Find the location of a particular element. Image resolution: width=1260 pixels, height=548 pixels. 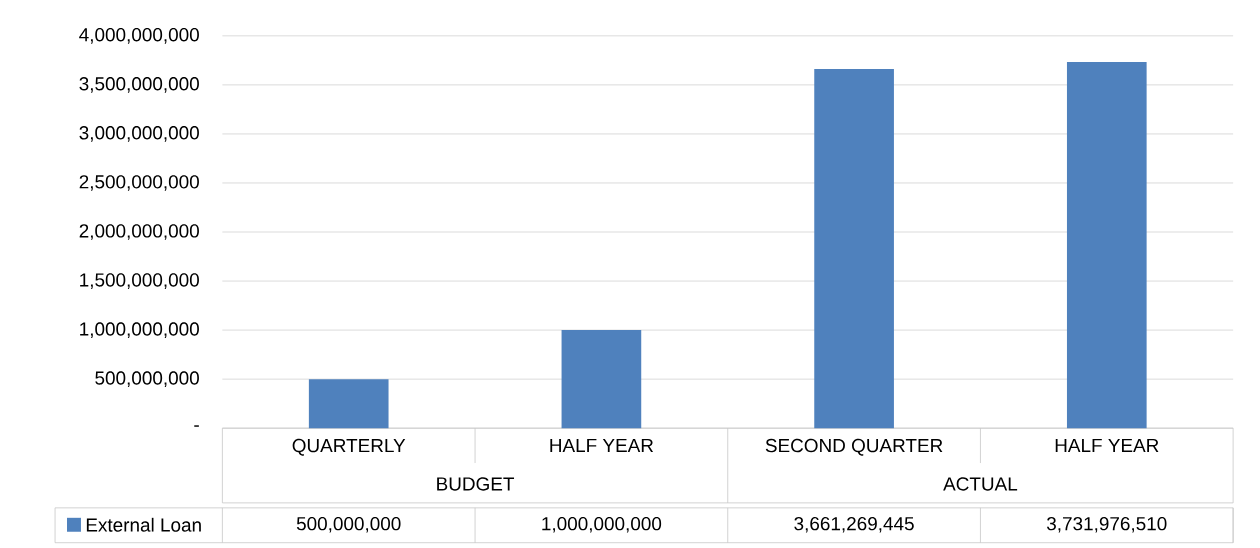

text: BUDGET is located at coordinates (476, 484).